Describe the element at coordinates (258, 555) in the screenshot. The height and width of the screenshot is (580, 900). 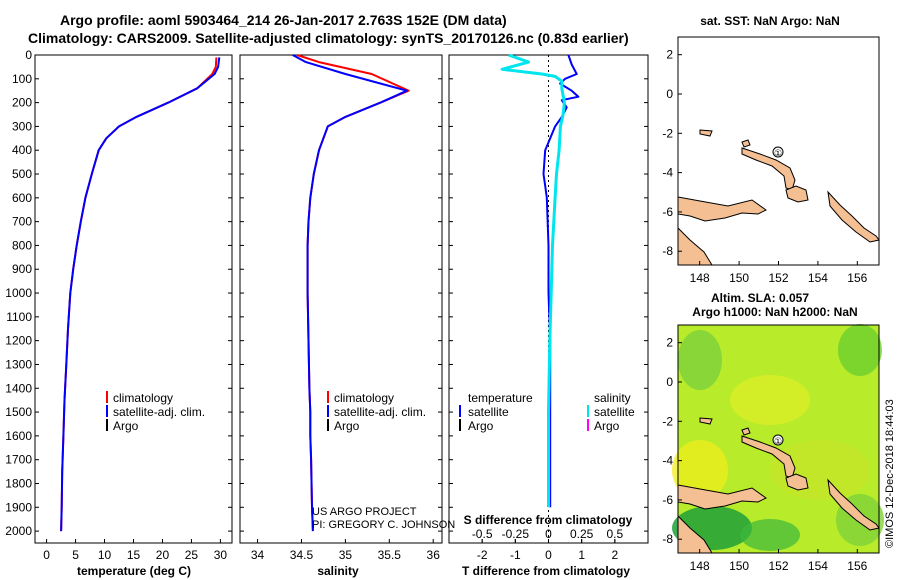
I see `x-tick-label: 34` at that location.